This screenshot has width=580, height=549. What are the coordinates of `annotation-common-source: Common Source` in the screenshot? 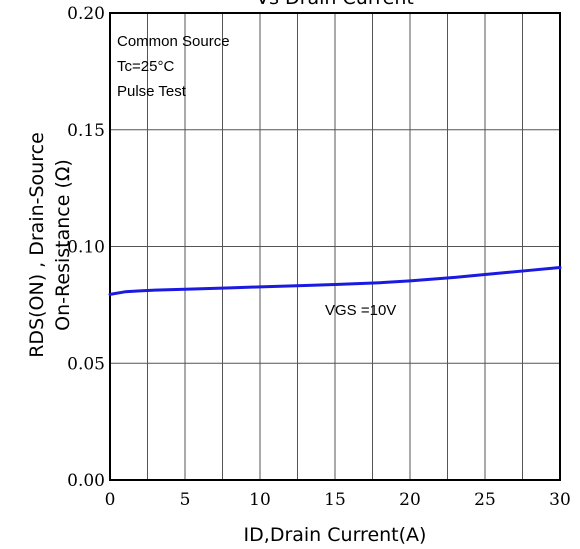 It's located at (173, 41).